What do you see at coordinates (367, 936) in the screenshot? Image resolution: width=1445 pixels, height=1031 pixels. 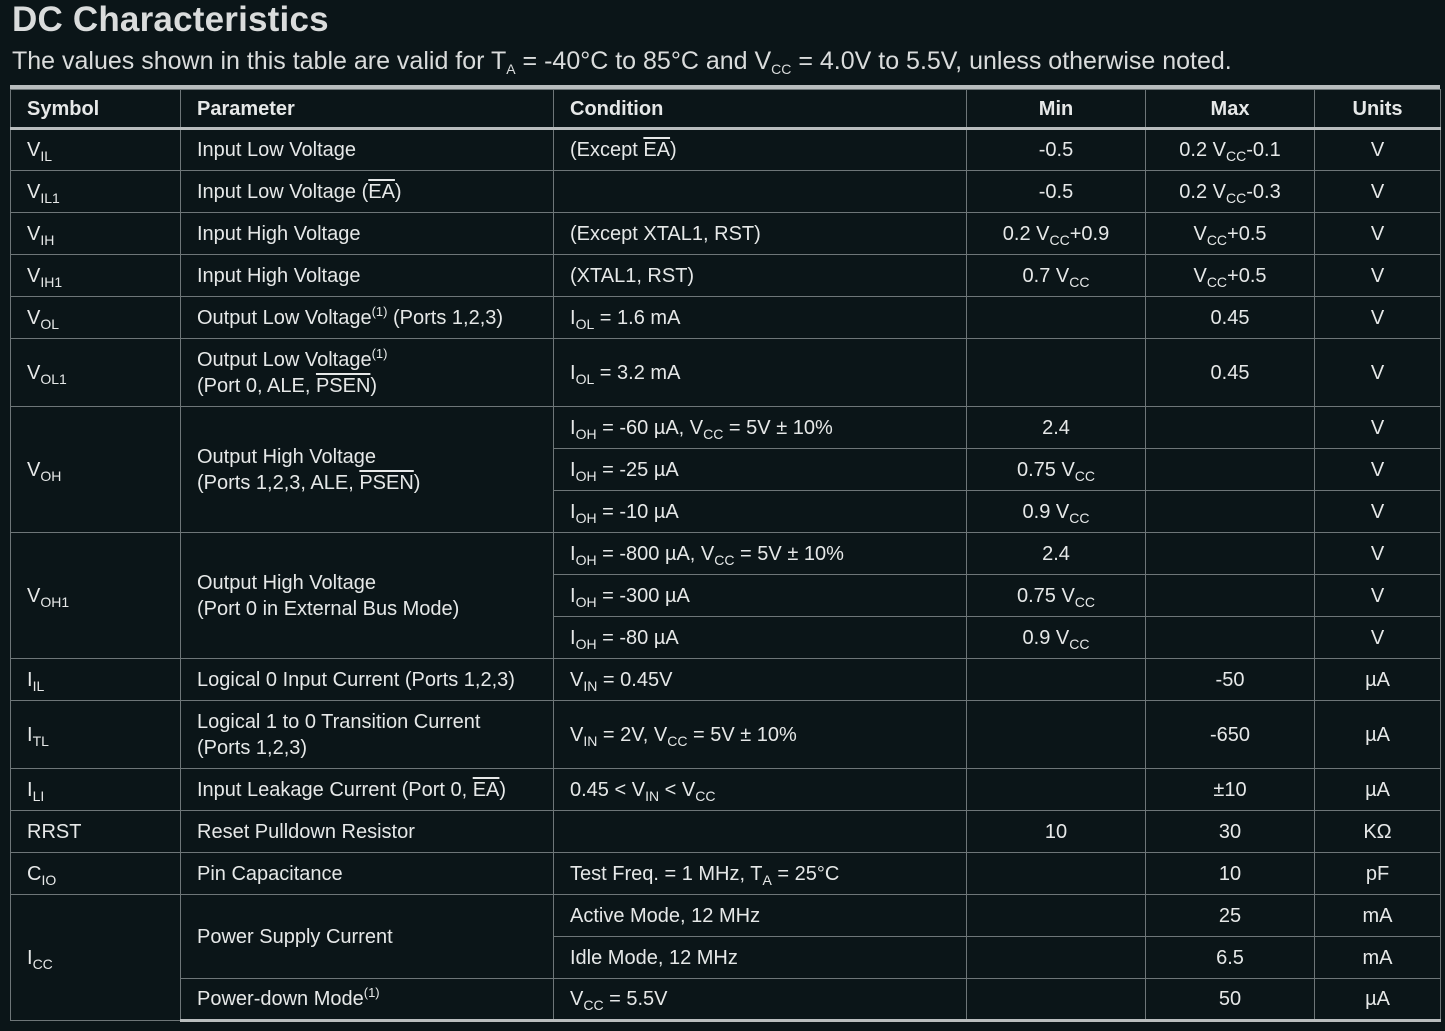 I see `parameter-cell: Power Supply Current` at bounding box center [367, 936].